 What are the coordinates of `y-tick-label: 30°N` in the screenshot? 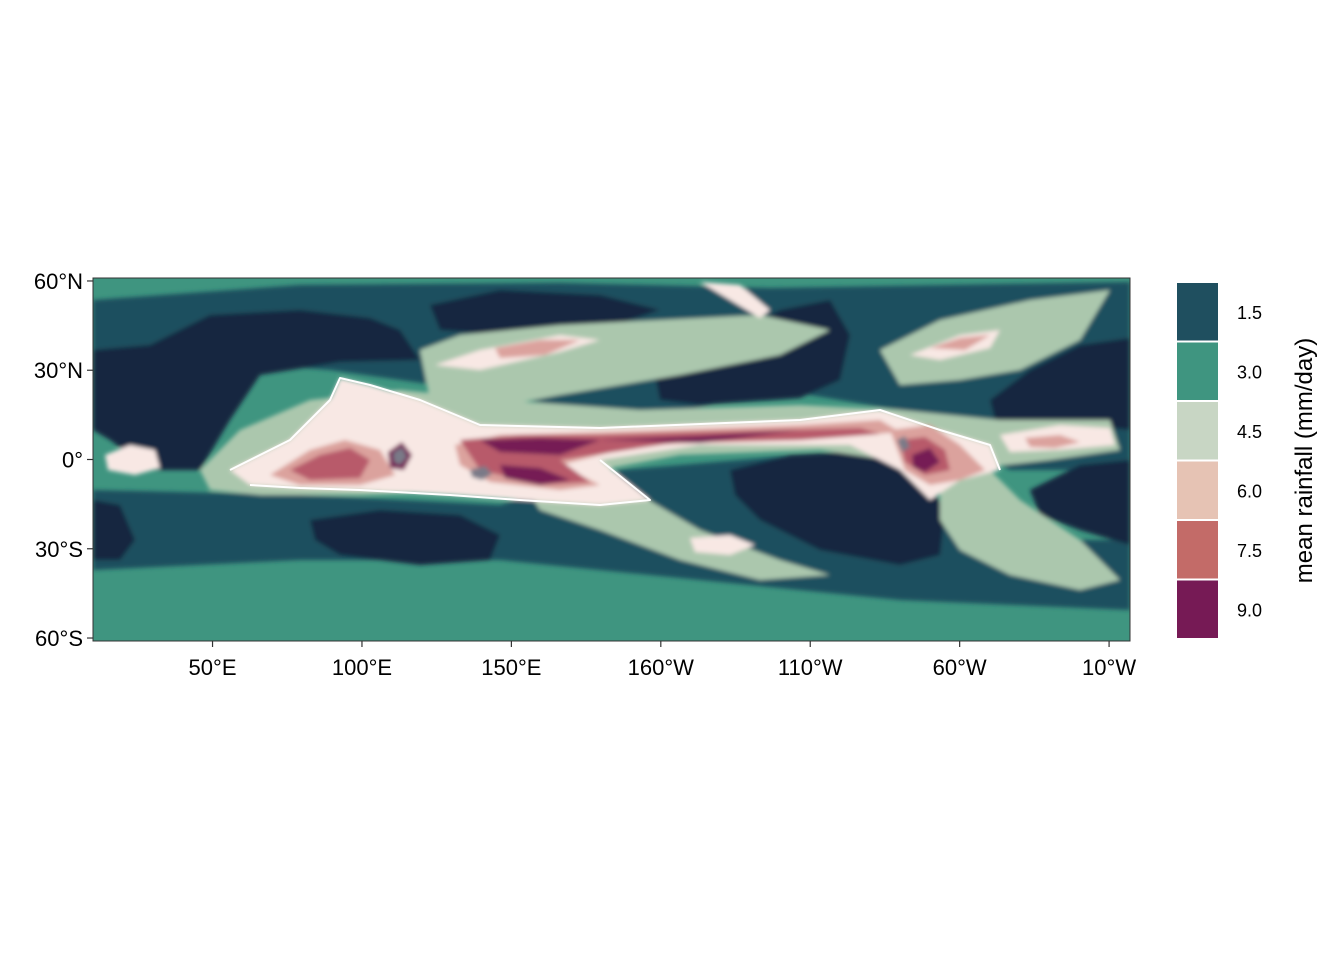 It's located at (58, 370).